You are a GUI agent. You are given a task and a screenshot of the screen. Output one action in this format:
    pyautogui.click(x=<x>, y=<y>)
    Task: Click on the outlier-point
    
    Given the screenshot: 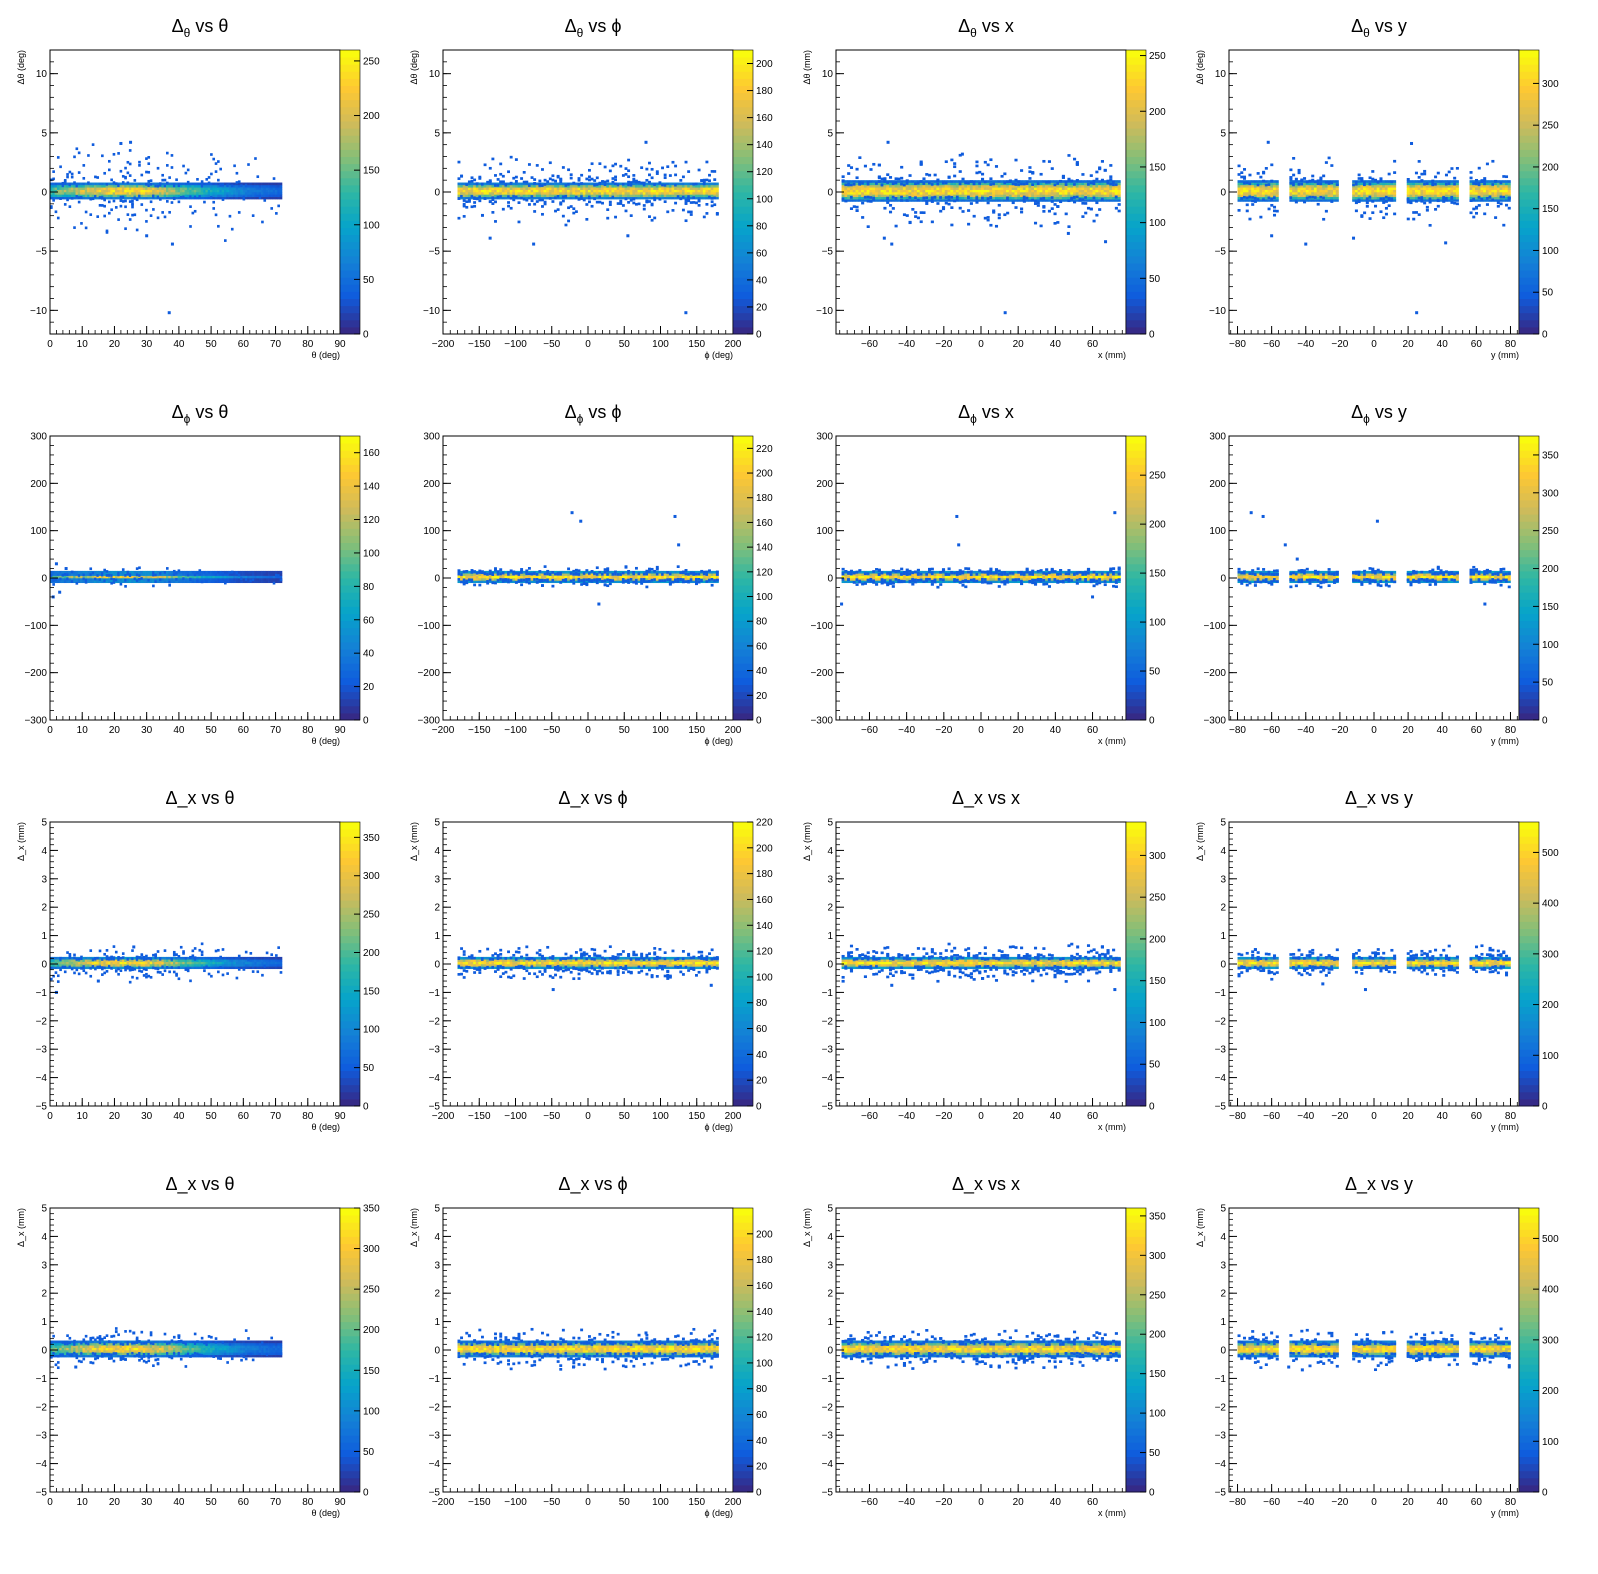 What is the action you would take?
    pyautogui.click(x=534, y=244)
    